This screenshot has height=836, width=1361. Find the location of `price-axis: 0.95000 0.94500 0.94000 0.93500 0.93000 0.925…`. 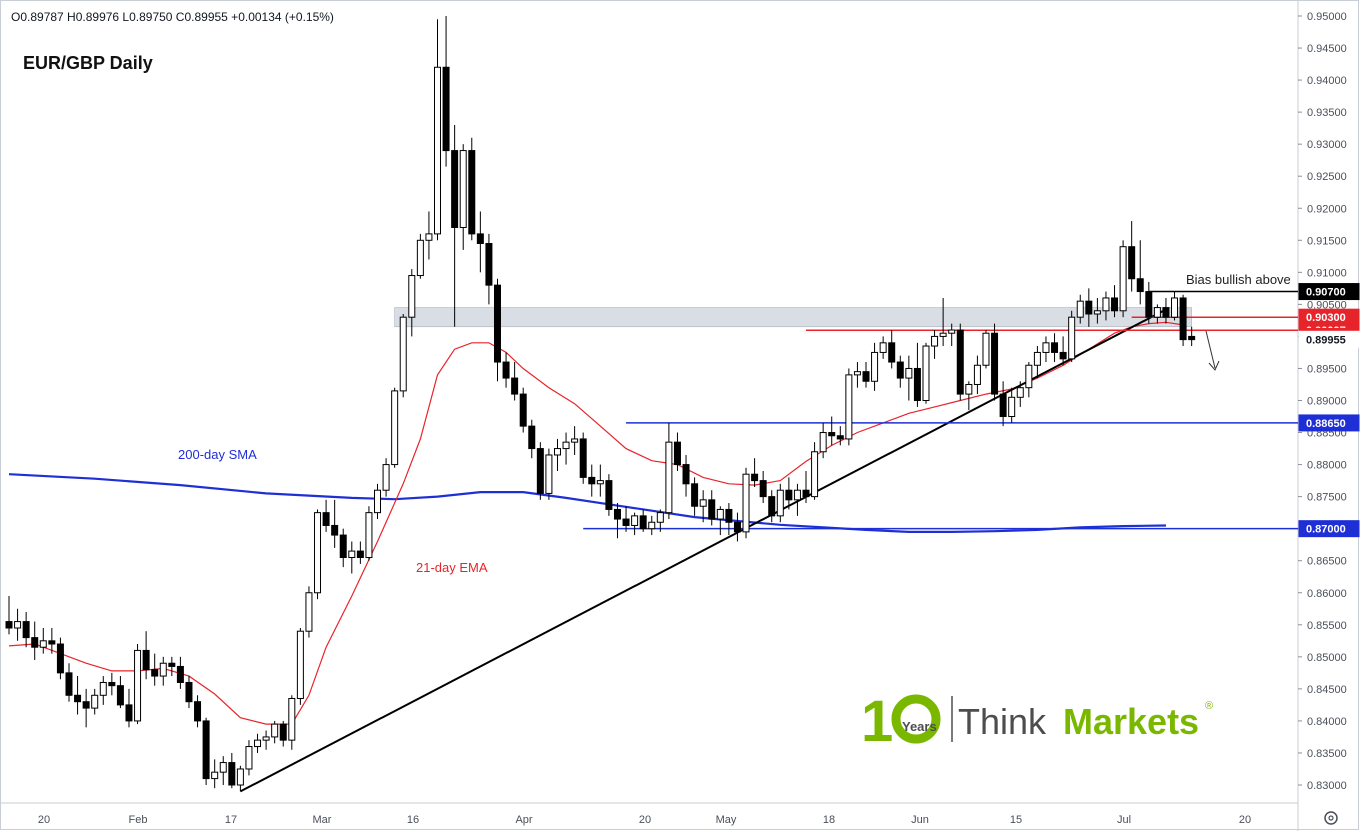

price-axis: 0.95000 0.94500 0.94000 0.93500 0.93000 0.925… is located at coordinates (1322, 401).